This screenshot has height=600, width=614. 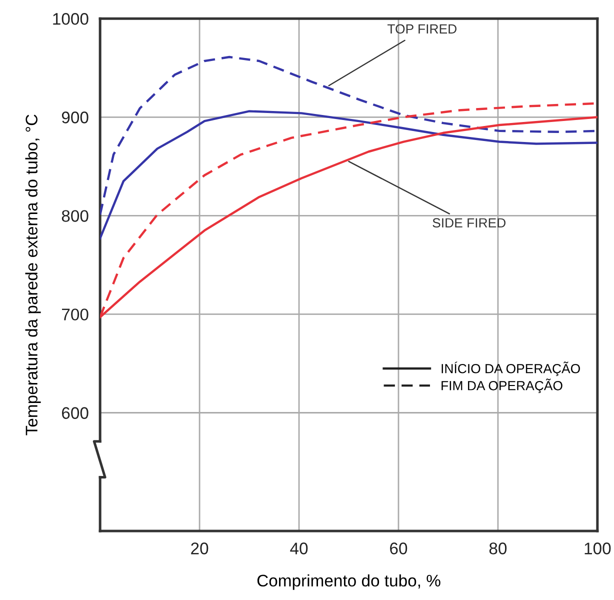 I want to click on y-tick-label: 900, so click(x=75, y=118).